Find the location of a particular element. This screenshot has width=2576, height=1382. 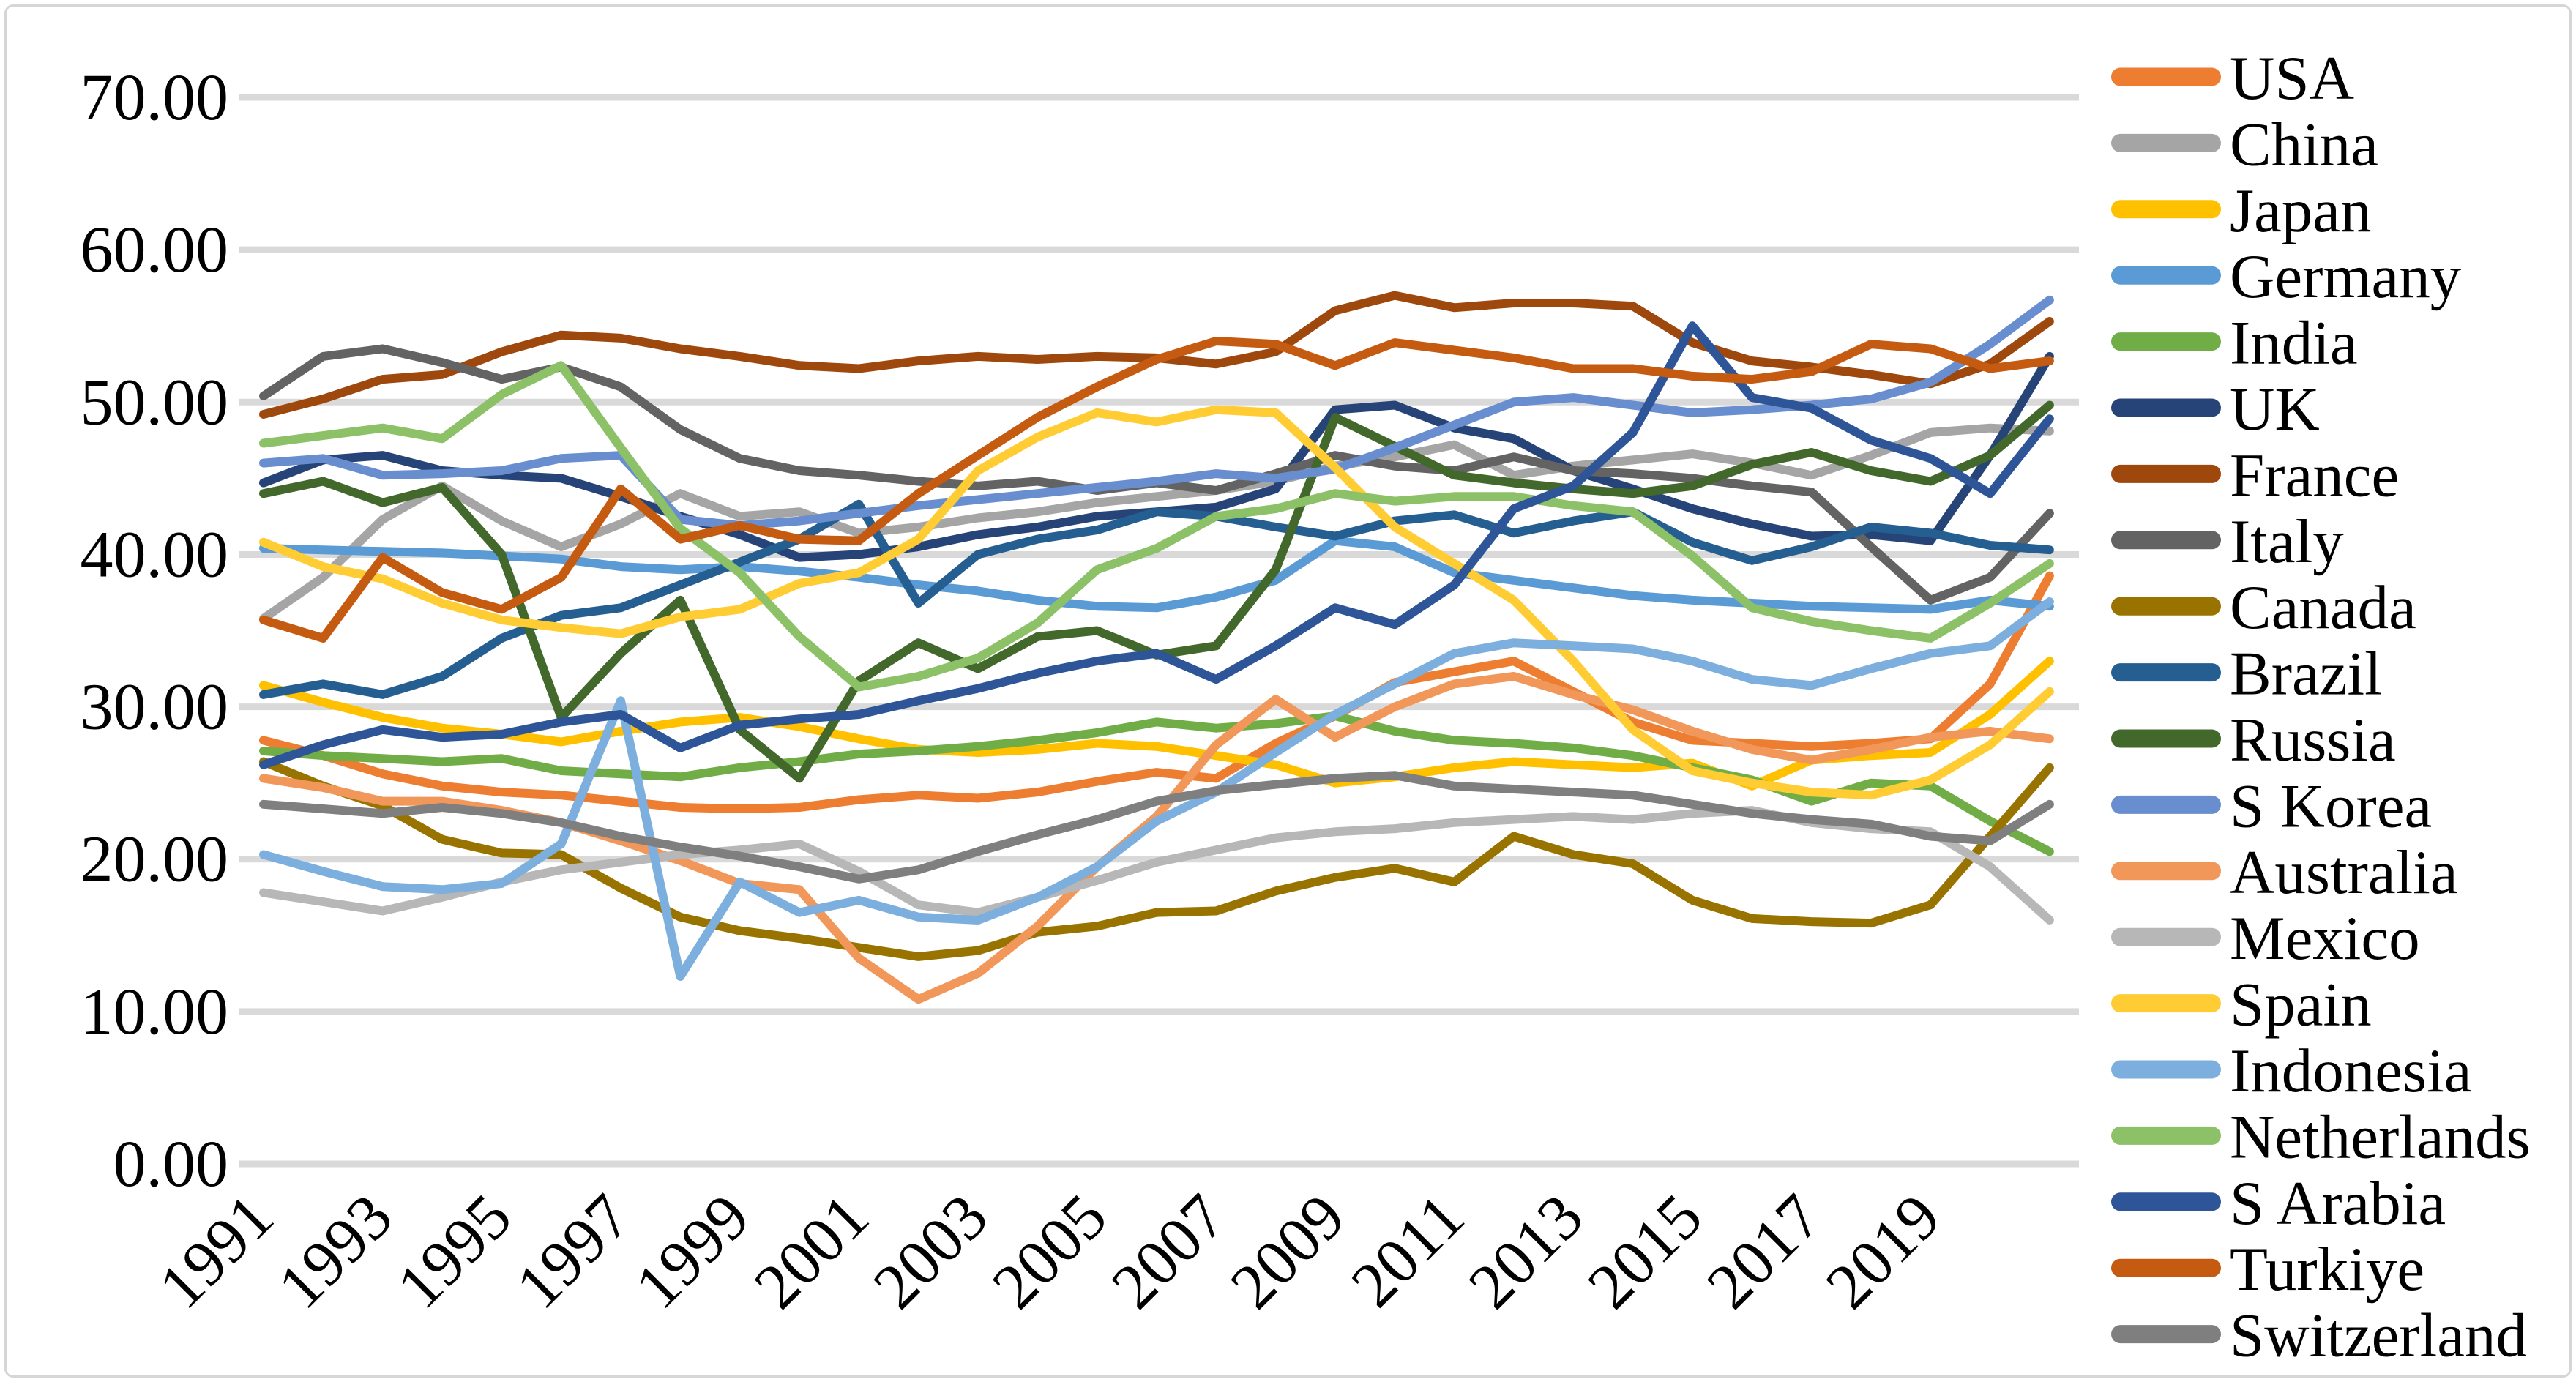

legend-swatch-australia is located at coordinates (2166, 871).